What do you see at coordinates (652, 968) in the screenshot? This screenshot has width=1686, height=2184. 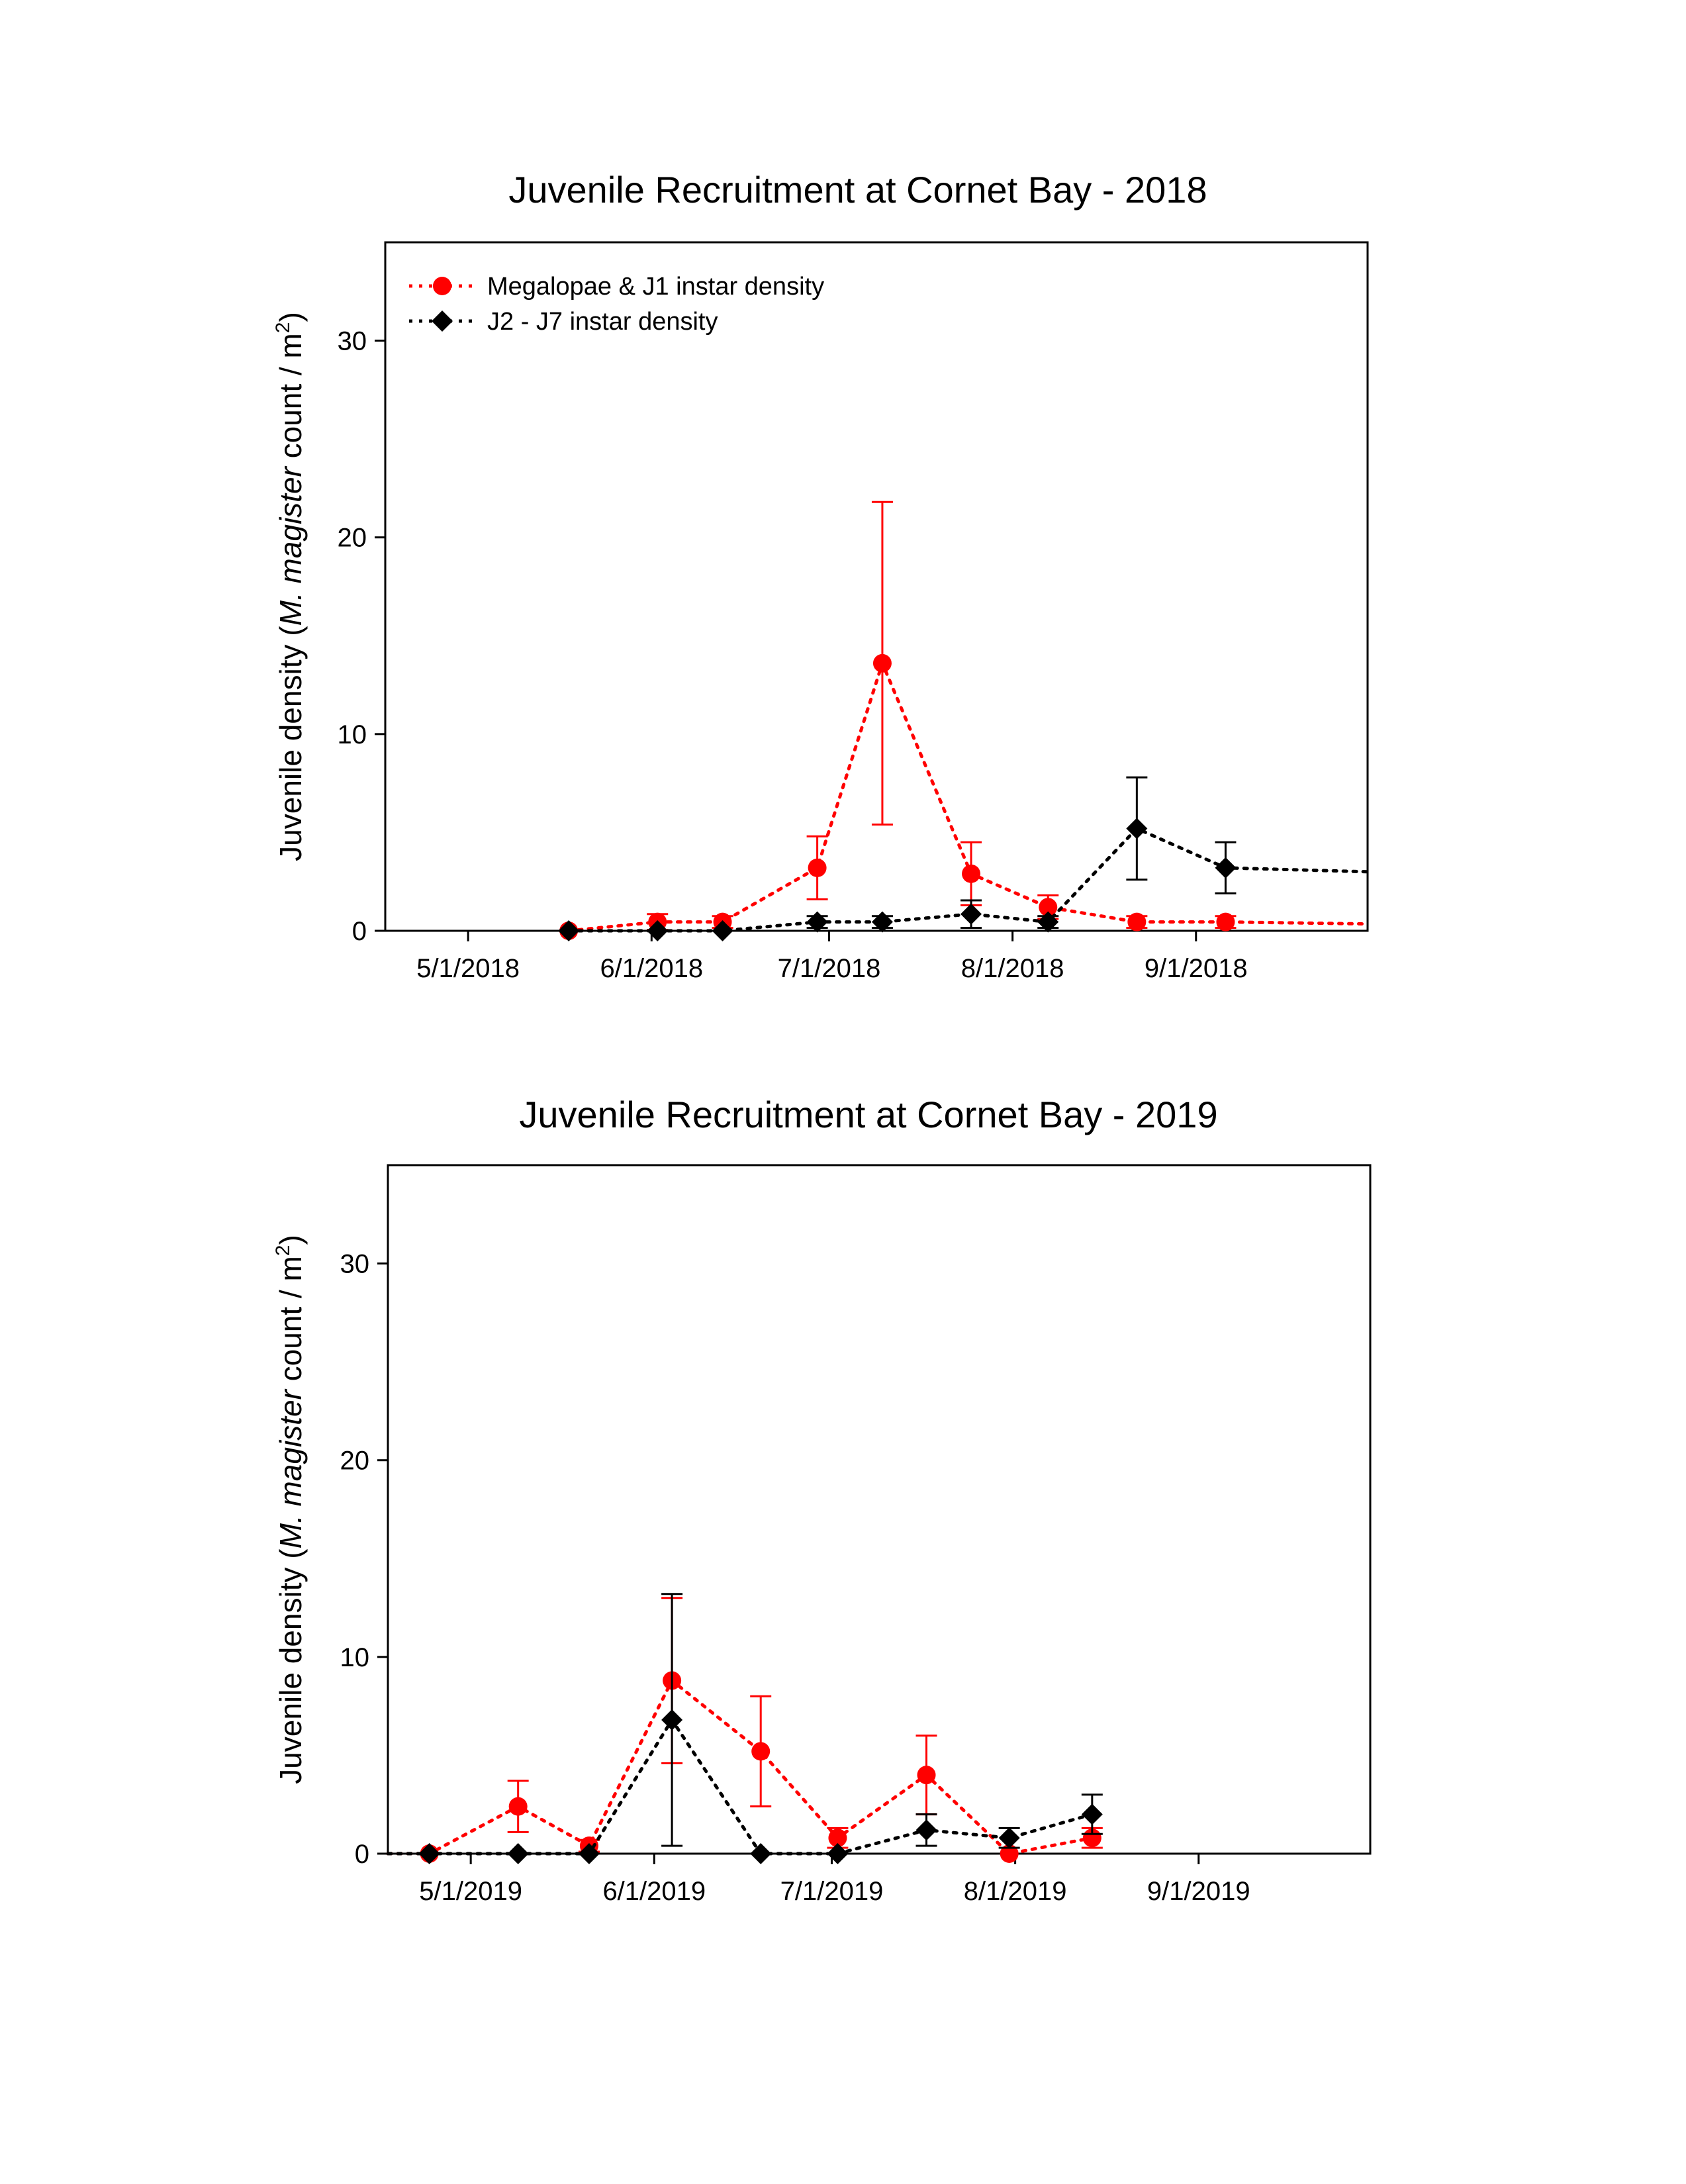 I see `x-tick-label: 6/1/2018` at bounding box center [652, 968].